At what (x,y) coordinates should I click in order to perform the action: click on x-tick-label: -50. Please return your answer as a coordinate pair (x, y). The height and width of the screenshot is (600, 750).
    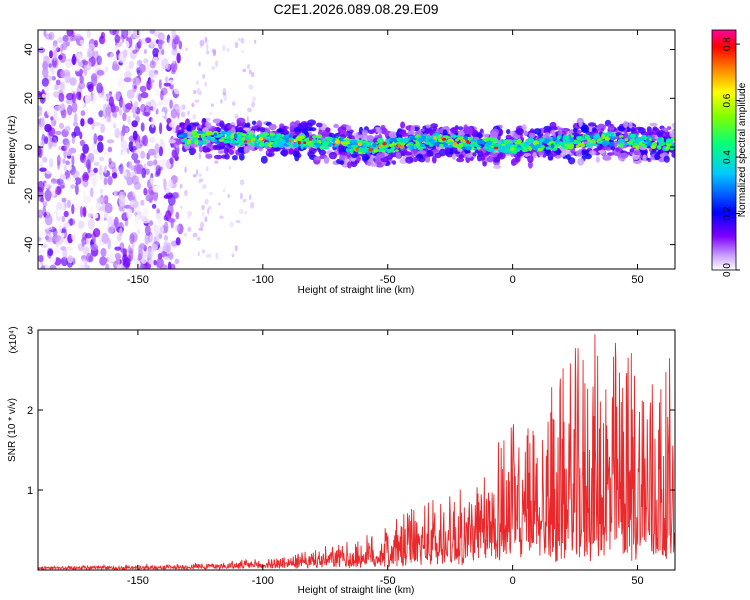
    Looking at the image, I should click on (388, 280).